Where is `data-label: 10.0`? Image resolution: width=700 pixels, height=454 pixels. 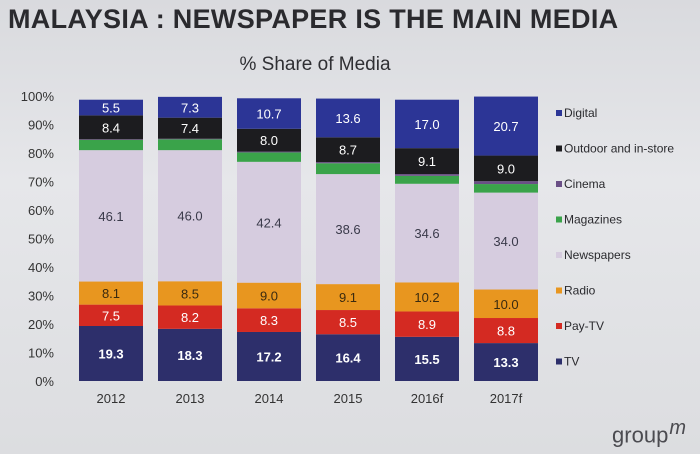 data-label: 10.0 is located at coordinates (505, 304).